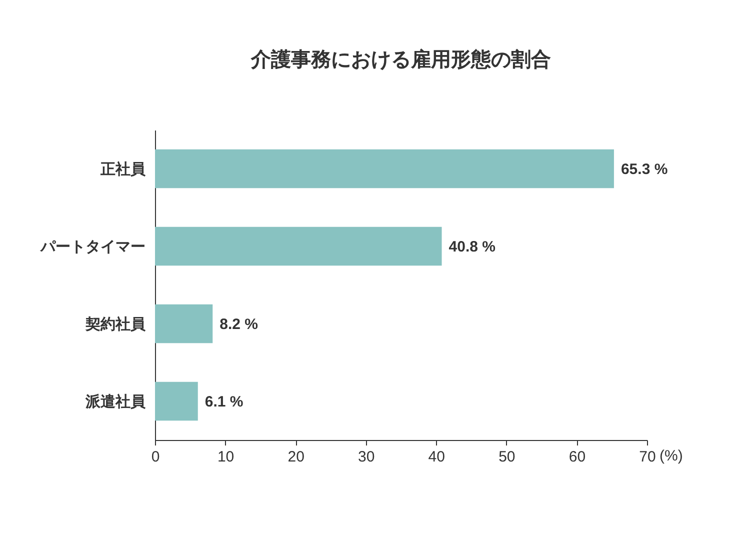  I want to click on x-tick-label: 0, so click(155, 457).